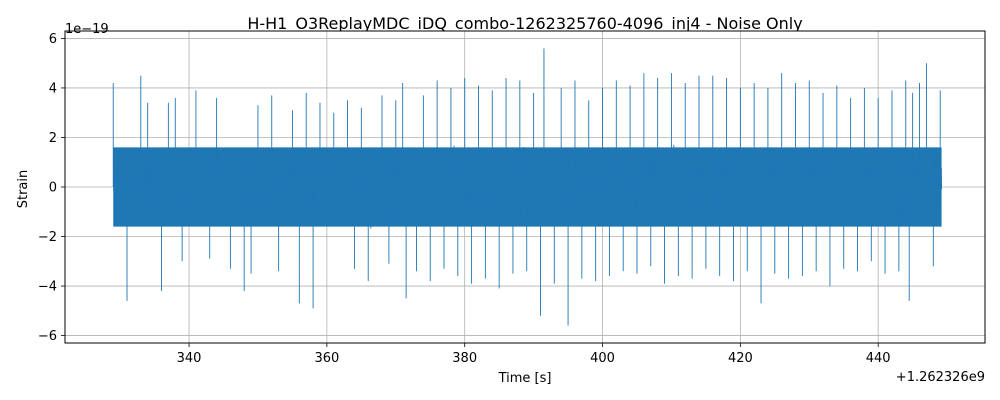 This screenshot has width=1000, height=400. What do you see at coordinates (47, 287) in the screenshot?
I see `y-tick-label: −4` at bounding box center [47, 287].